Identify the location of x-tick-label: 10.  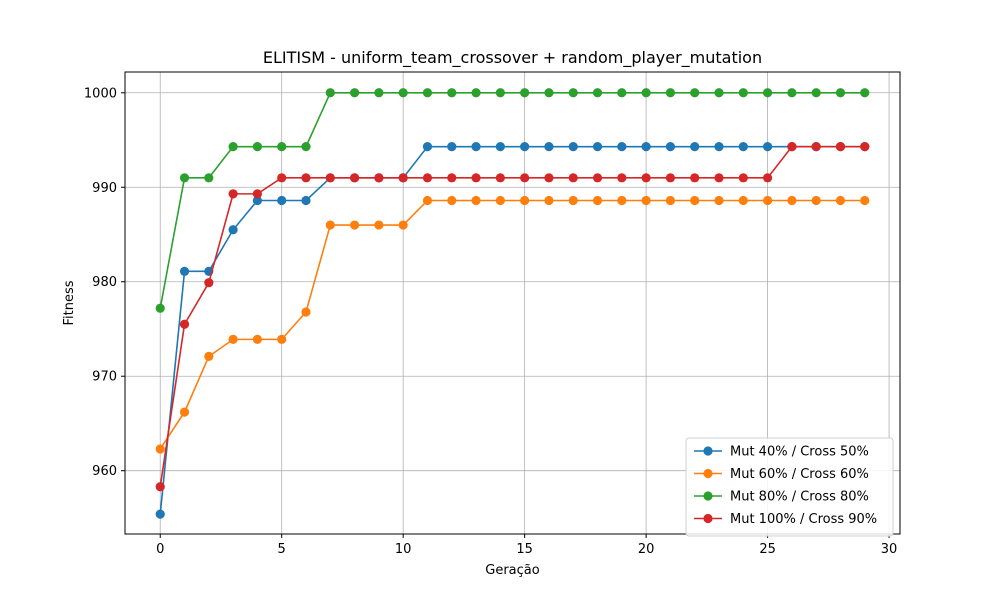
(403, 549).